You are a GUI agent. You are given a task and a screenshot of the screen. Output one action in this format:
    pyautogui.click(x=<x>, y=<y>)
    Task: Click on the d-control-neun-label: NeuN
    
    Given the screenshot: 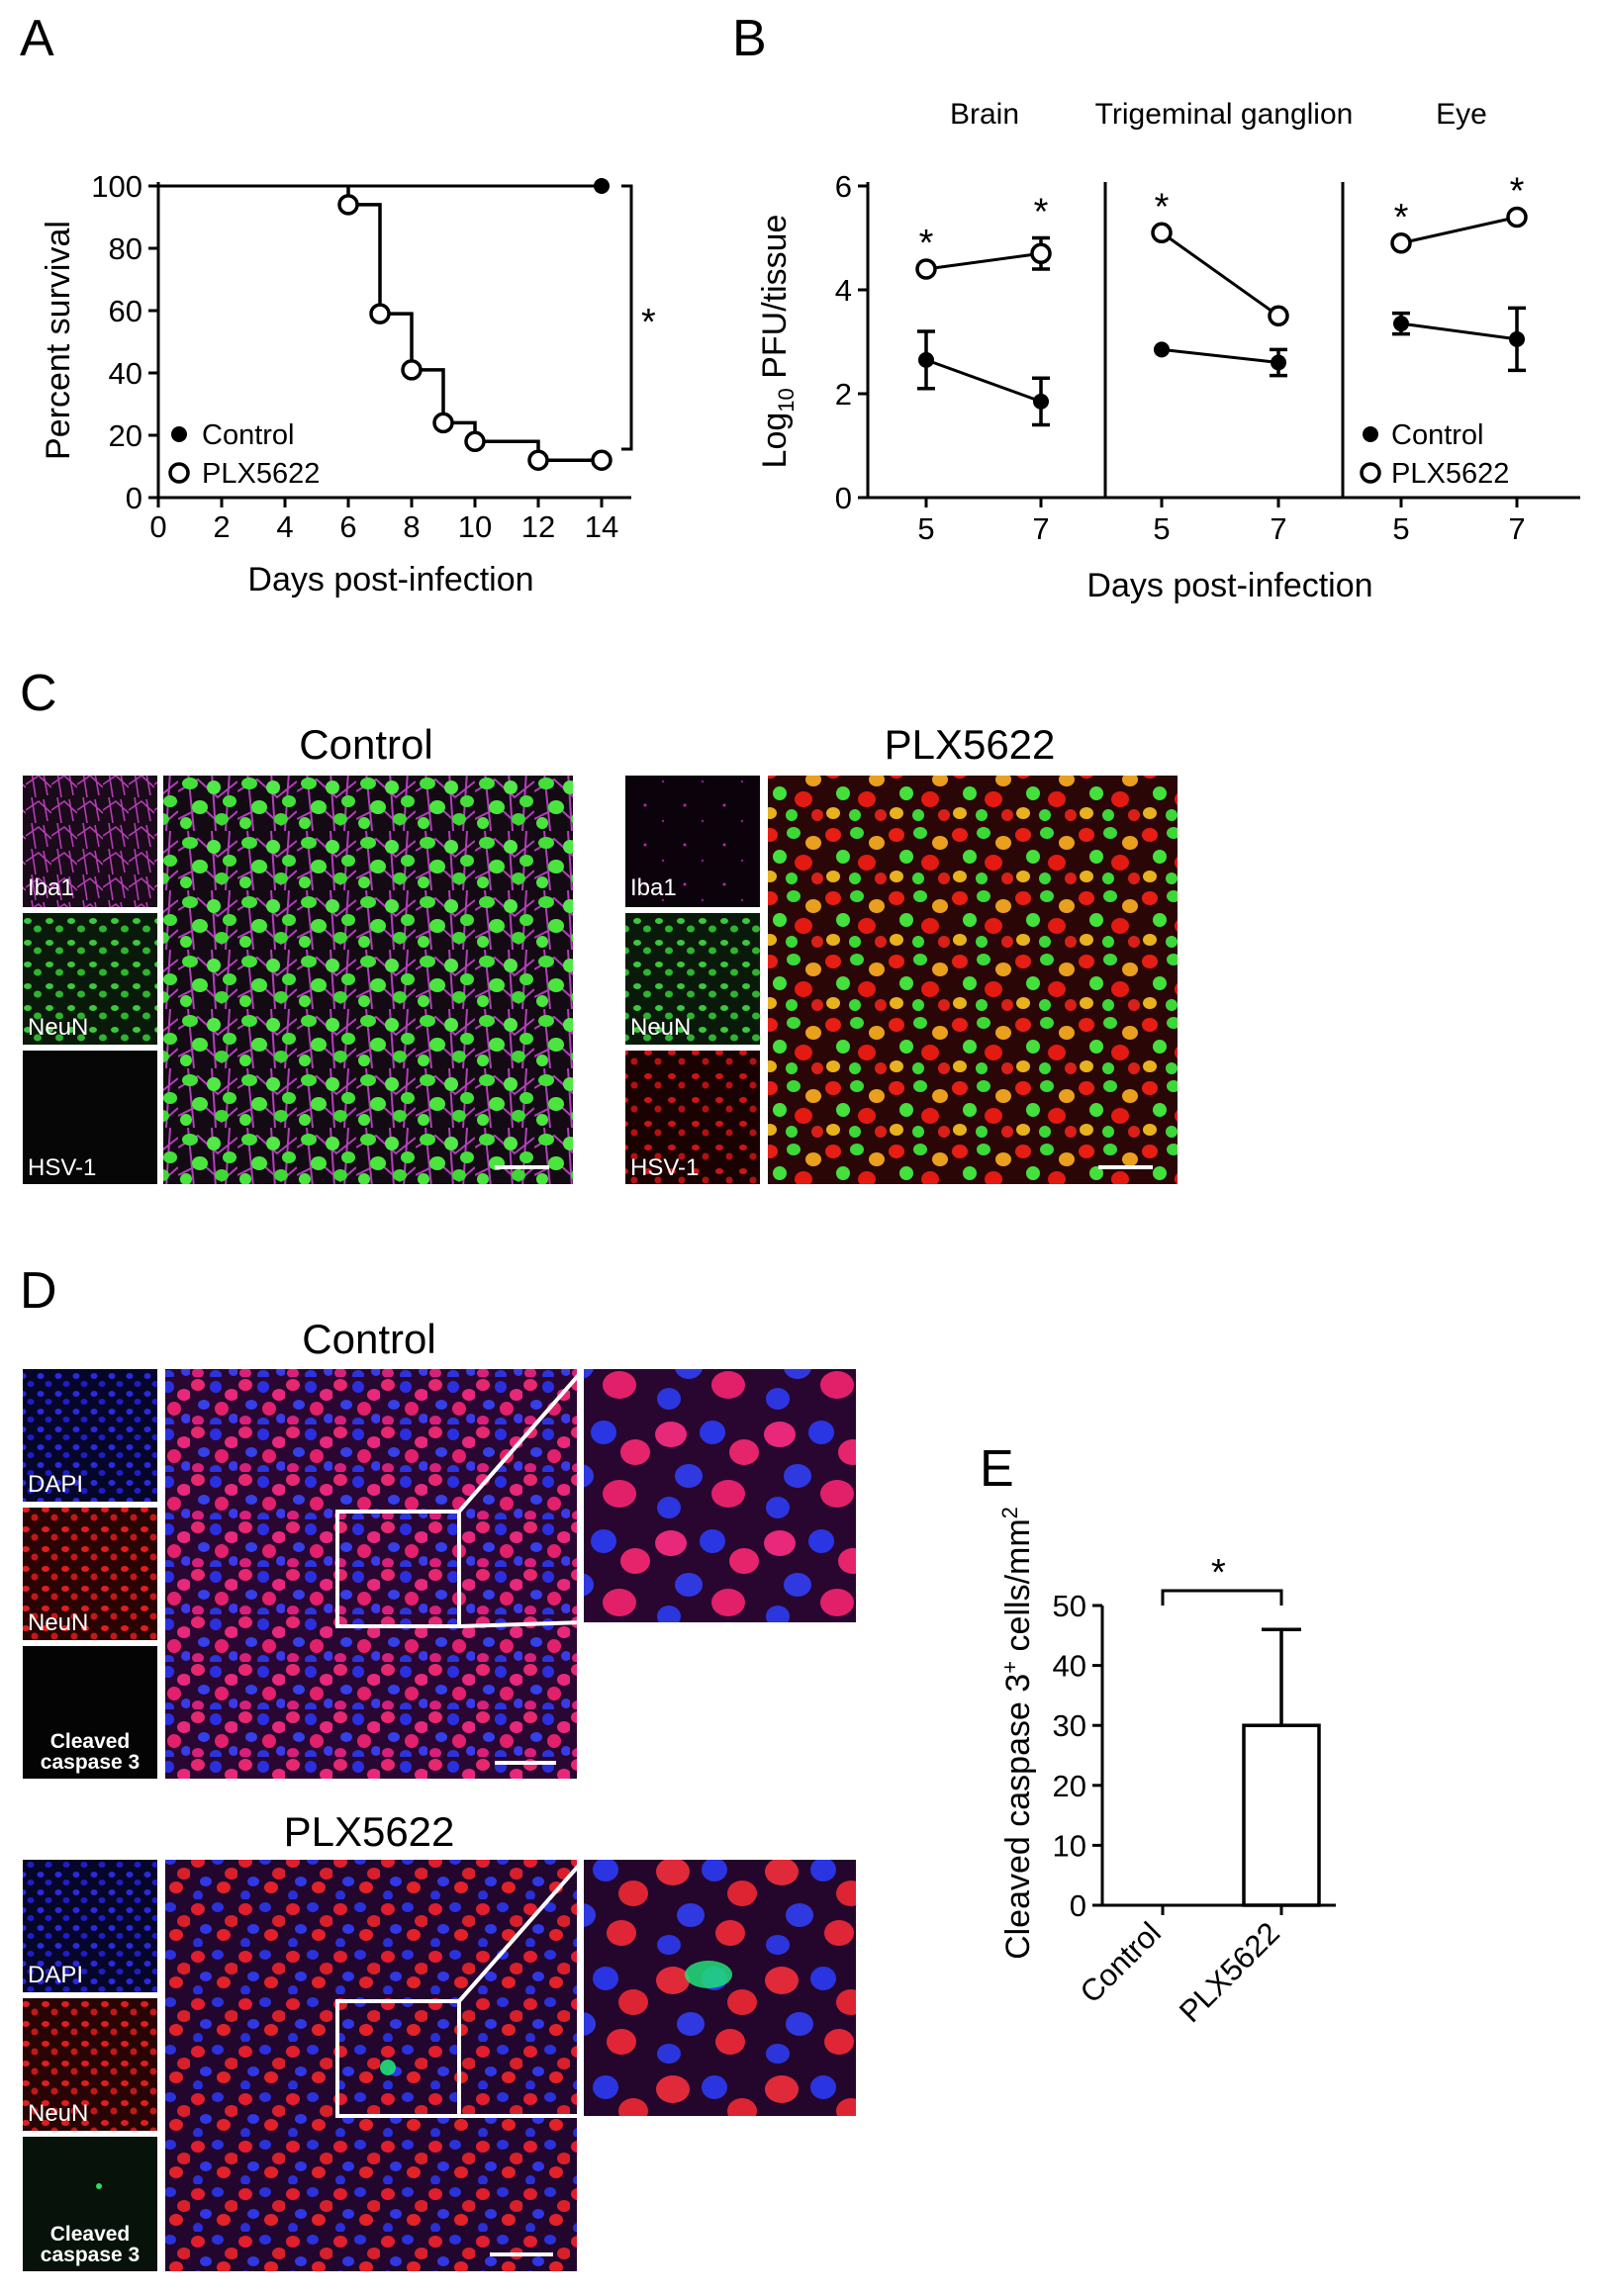 What is the action you would take?
    pyautogui.click(x=58, y=1622)
    